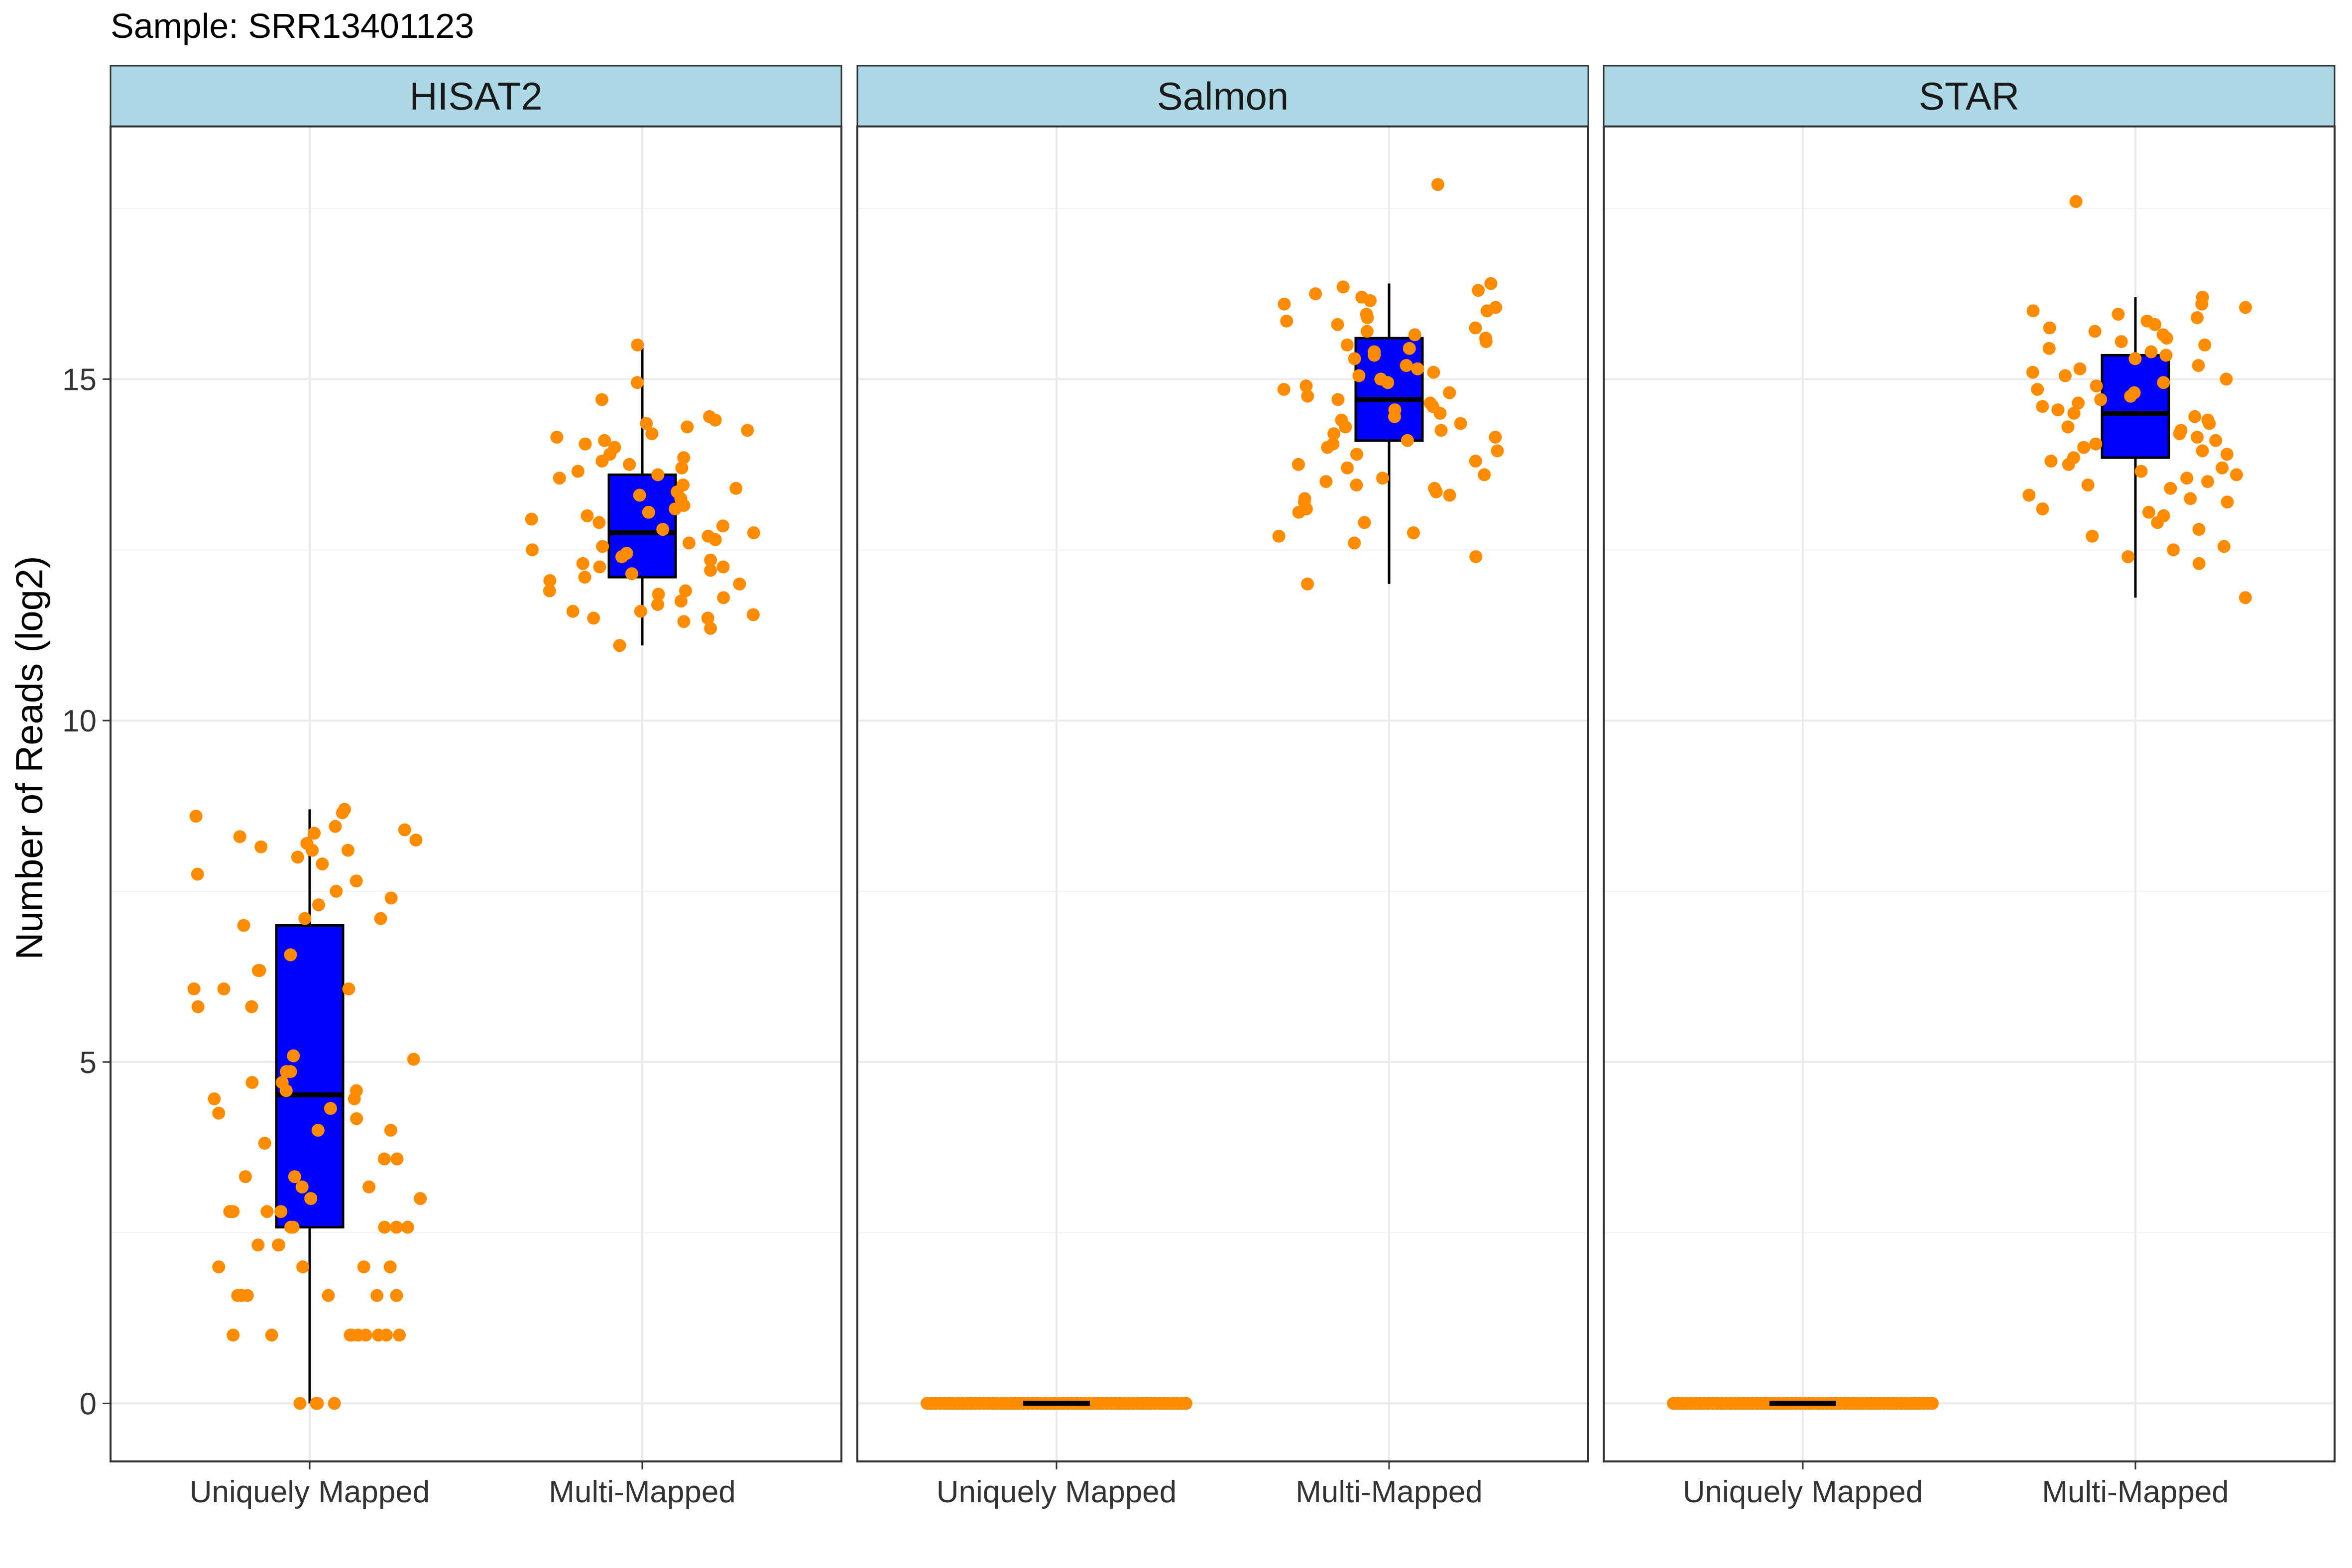  I want to click on y-tick-label: 15, so click(79, 379).